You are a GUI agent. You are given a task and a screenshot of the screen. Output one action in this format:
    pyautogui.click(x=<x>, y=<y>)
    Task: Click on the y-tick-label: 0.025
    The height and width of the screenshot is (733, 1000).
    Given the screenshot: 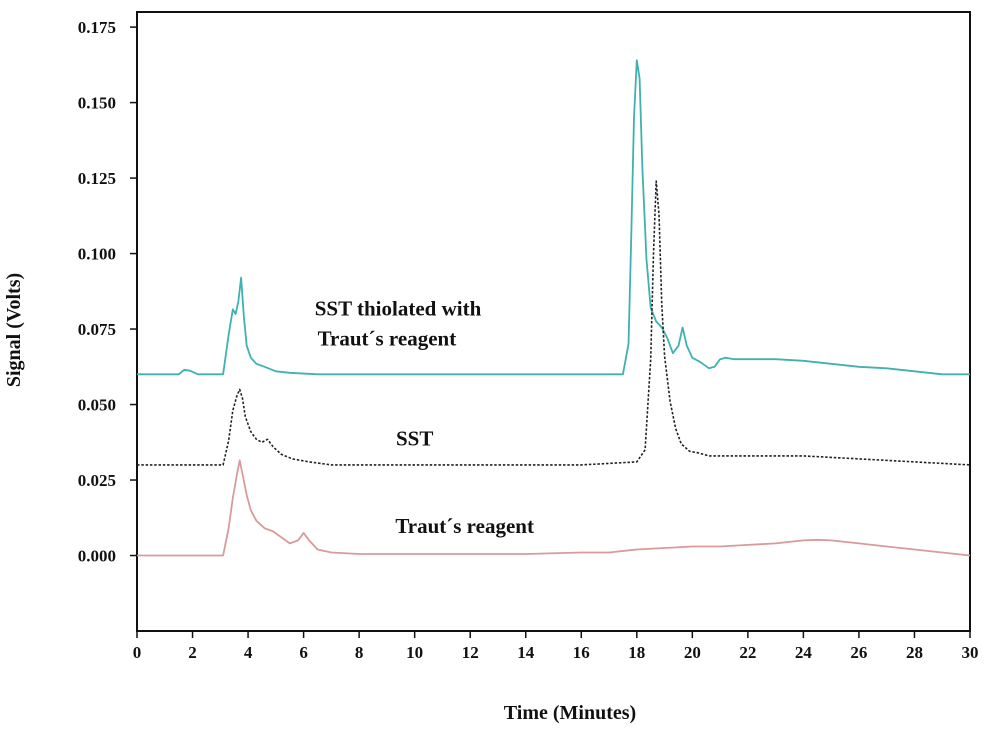 What is the action you would take?
    pyautogui.click(x=97, y=480)
    